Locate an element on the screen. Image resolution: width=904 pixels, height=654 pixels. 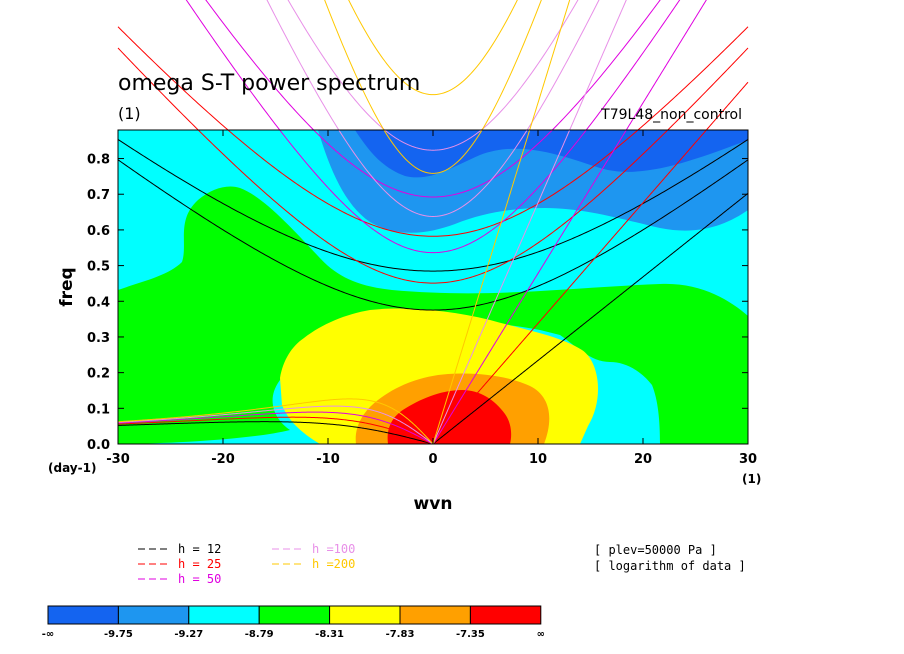
y-tick-label: 0.3 is located at coordinates (98, 338).